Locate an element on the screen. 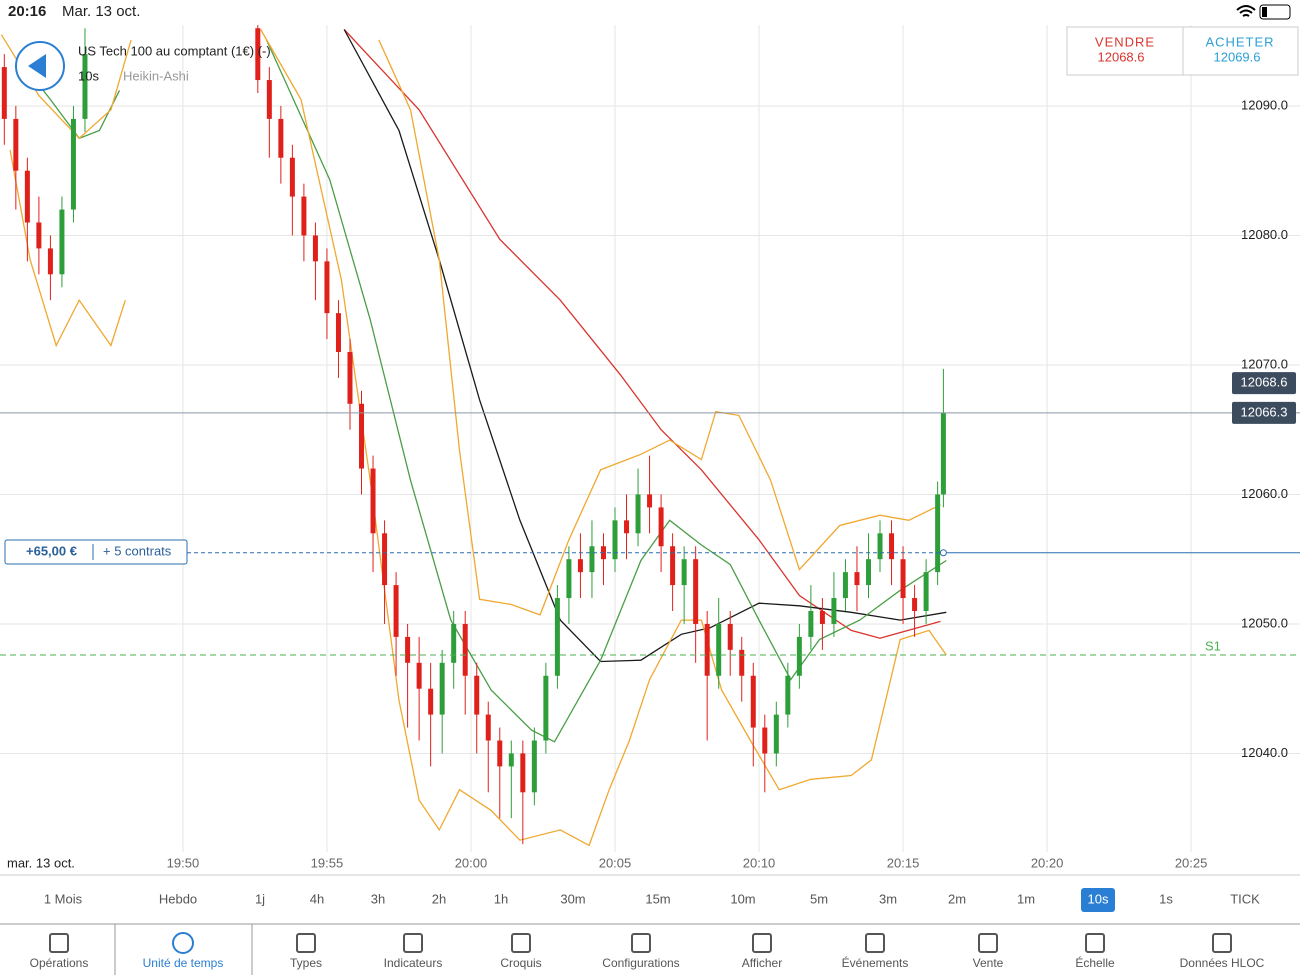  toolbar-label: Types is located at coordinates (306, 963).